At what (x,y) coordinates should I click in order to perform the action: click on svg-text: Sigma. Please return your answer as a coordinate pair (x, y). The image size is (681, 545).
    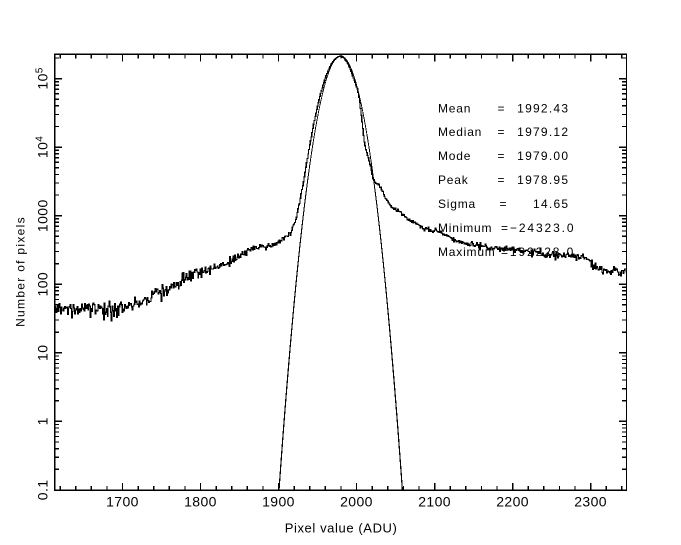
    Looking at the image, I should click on (457, 204).